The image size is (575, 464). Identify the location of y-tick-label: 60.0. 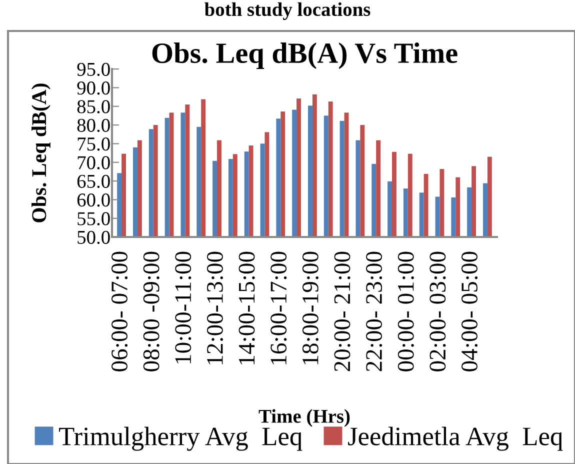
(93, 200).